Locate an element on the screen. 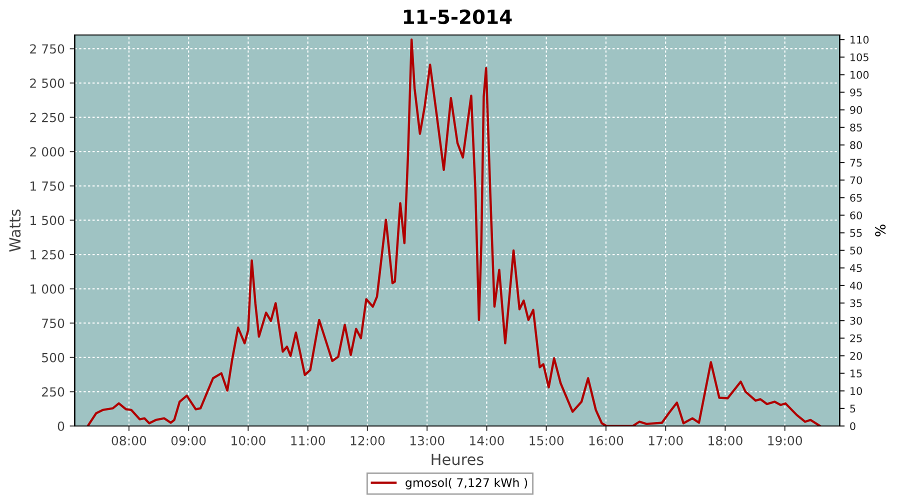 This screenshot has height=500, width=900. x-tick-label: 15:00 is located at coordinates (547, 441).